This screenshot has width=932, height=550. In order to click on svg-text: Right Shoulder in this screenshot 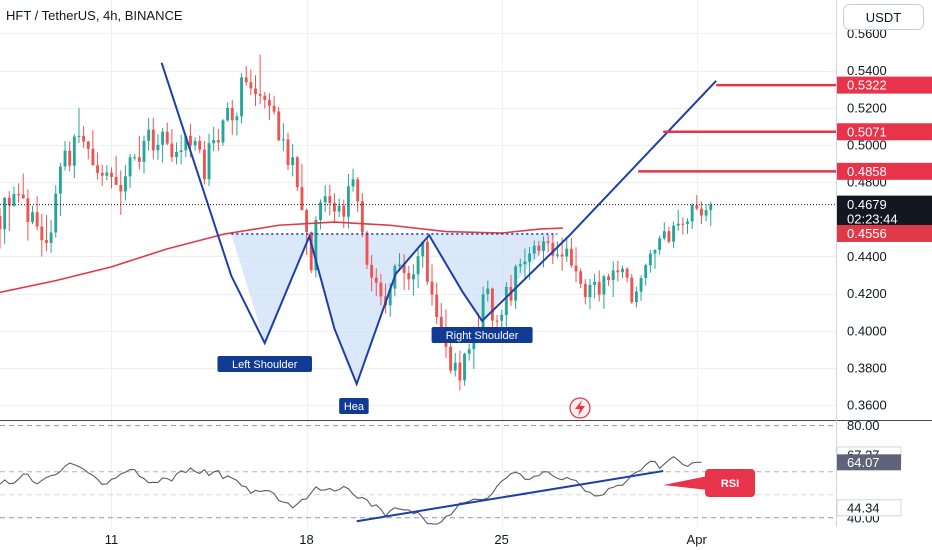, I will do `click(482, 336)`.